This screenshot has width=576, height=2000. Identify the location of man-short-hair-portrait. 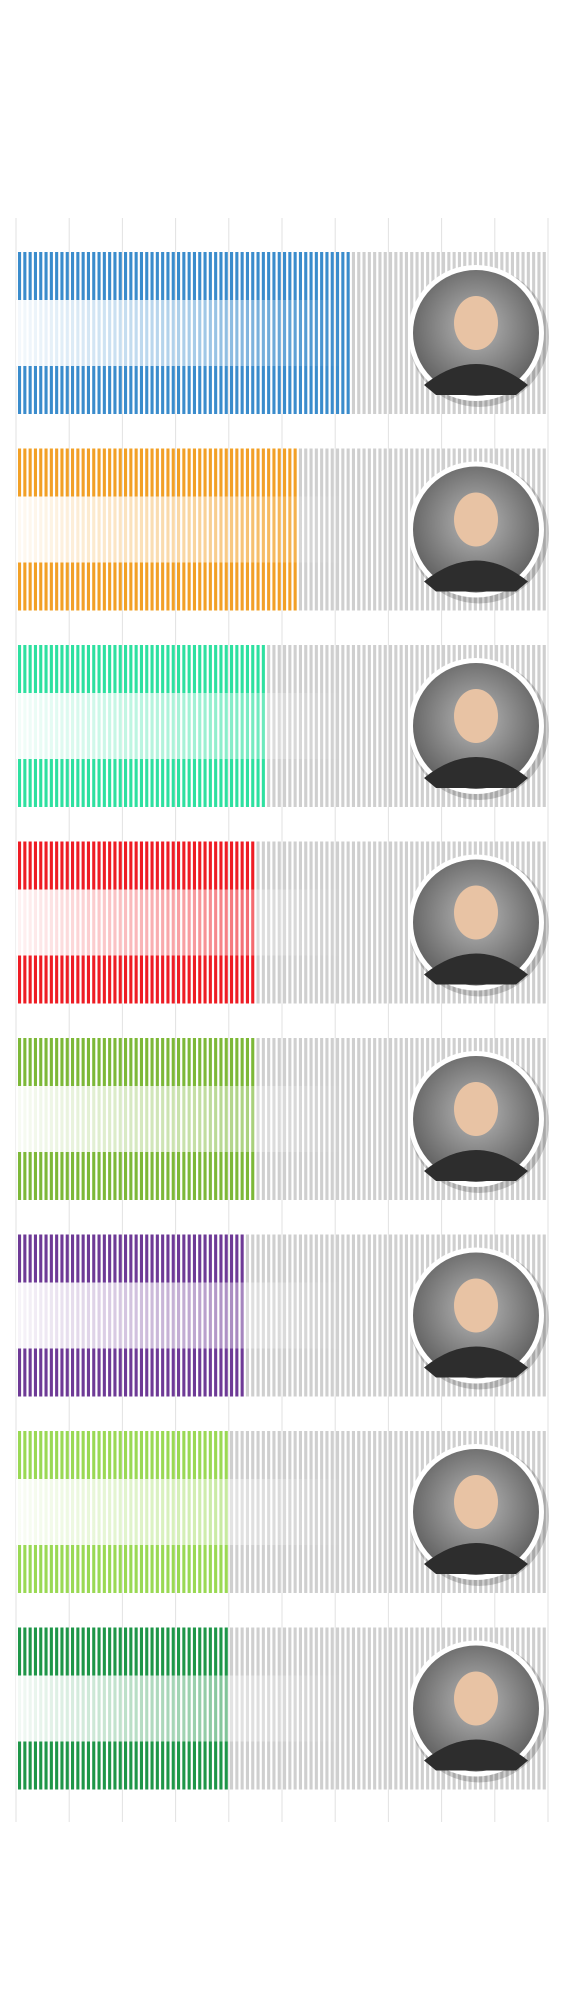
(478, 336).